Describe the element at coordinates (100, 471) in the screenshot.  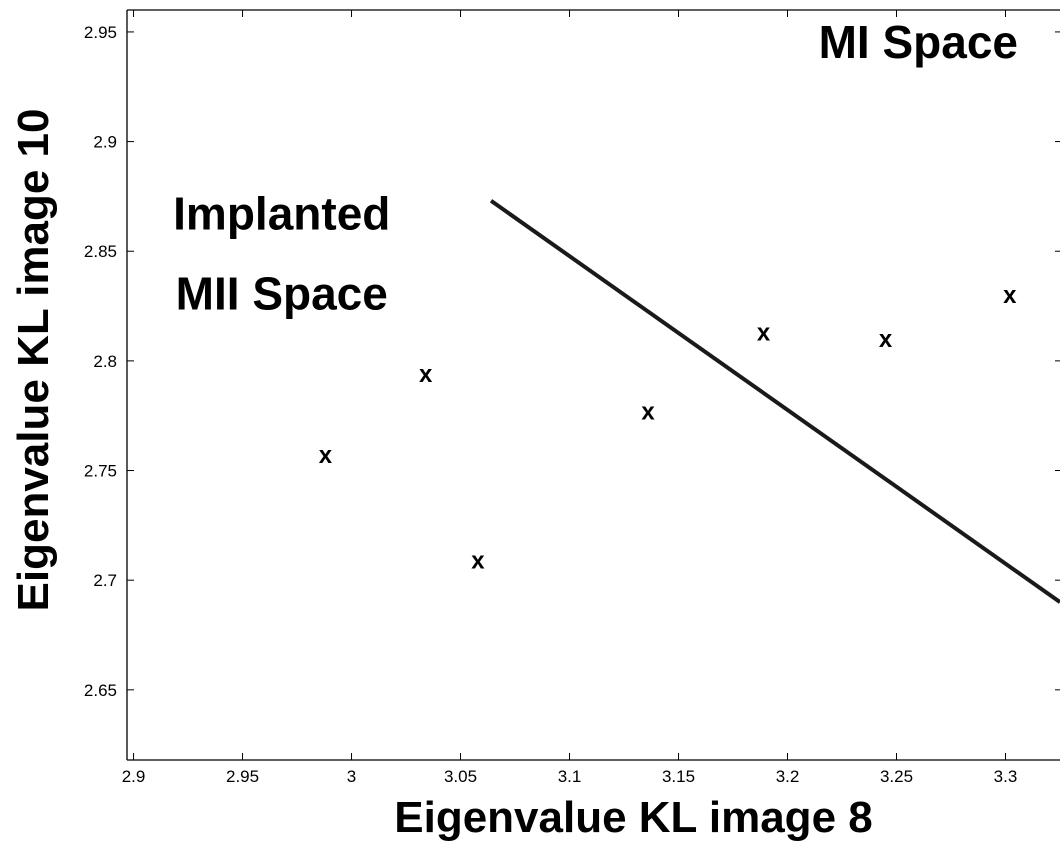
I see `y-tick-label: 2.75` at that location.